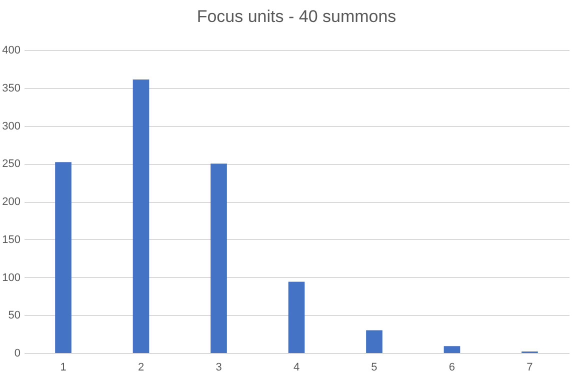  What do you see at coordinates (17, 354) in the screenshot?
I see `y-tick-label: 0` at bounding box center [17, 354].